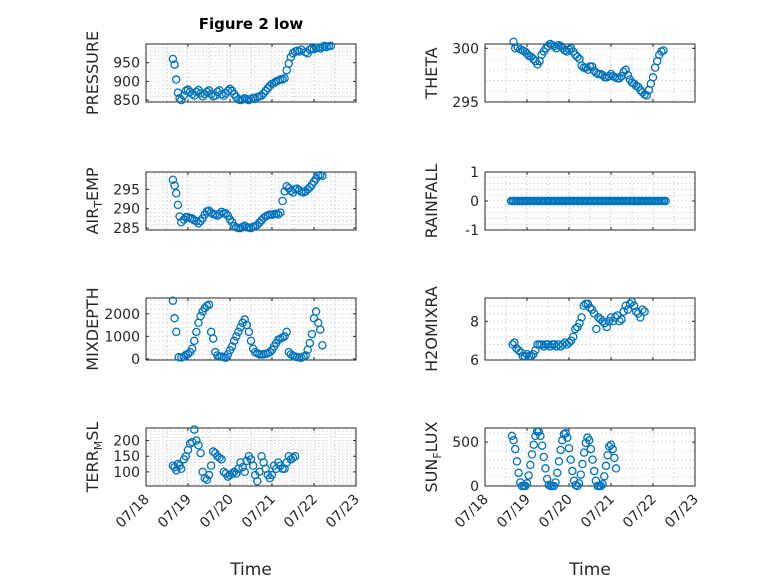 This screenshot has width=778, height=583. I want to click on y-axis-label: THETA, so click(431, 73).